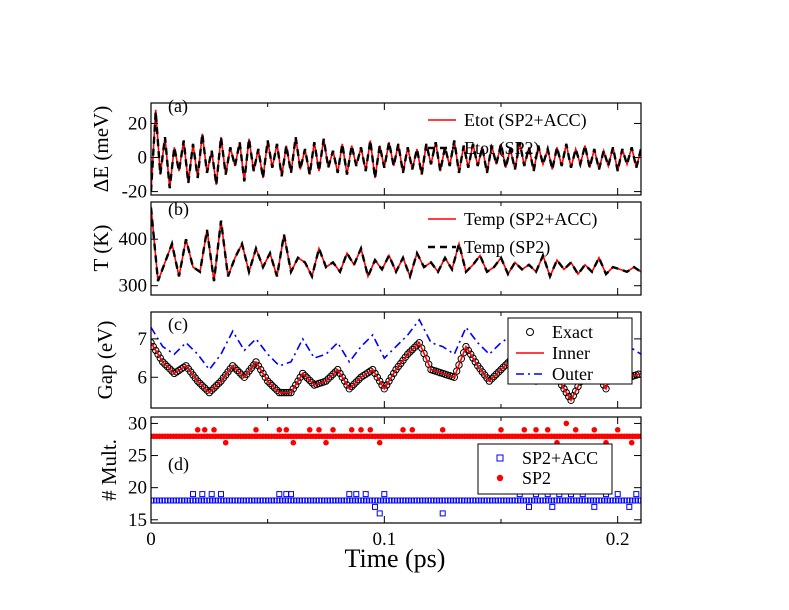 The height and width of the screenshot is (610, 789). Describe the element at coordinates (536, 478) in the screenshot. I see `legend-label: SP2` at that location.